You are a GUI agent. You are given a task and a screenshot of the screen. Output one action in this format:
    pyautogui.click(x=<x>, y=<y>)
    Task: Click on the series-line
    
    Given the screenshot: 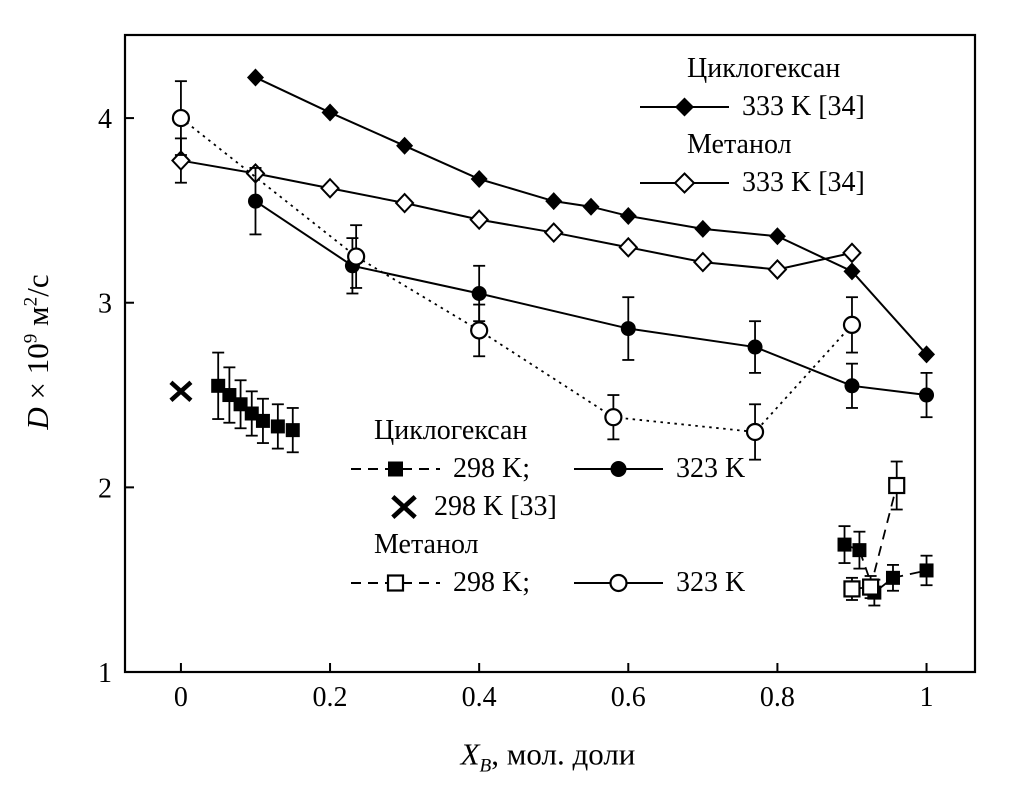 What is the action you would take?
    pyautogui.click(x=516, y=215)
    